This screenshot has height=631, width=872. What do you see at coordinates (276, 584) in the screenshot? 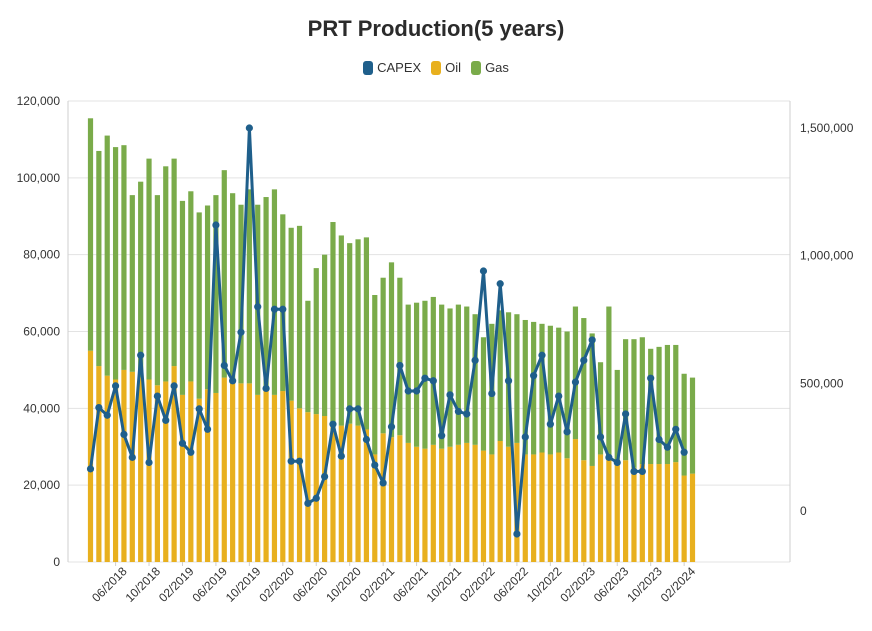
I see `x-tick-label: 02/2020` at bounding box center [276, 584].